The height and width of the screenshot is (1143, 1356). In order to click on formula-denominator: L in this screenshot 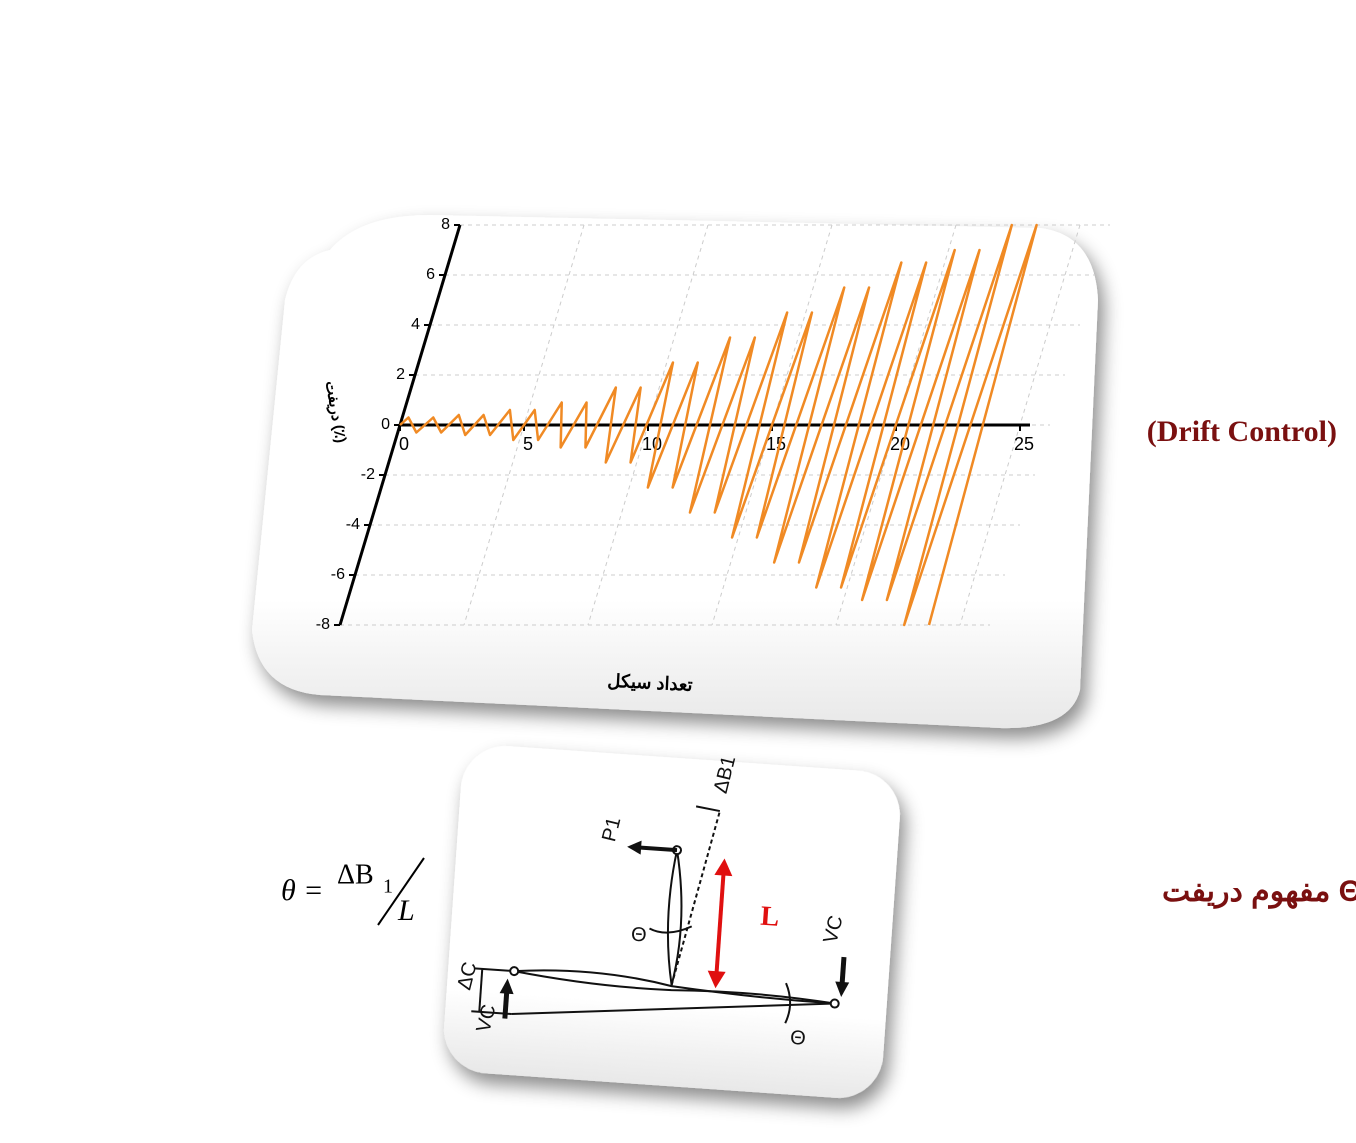, I will do `click(406, 910)`.